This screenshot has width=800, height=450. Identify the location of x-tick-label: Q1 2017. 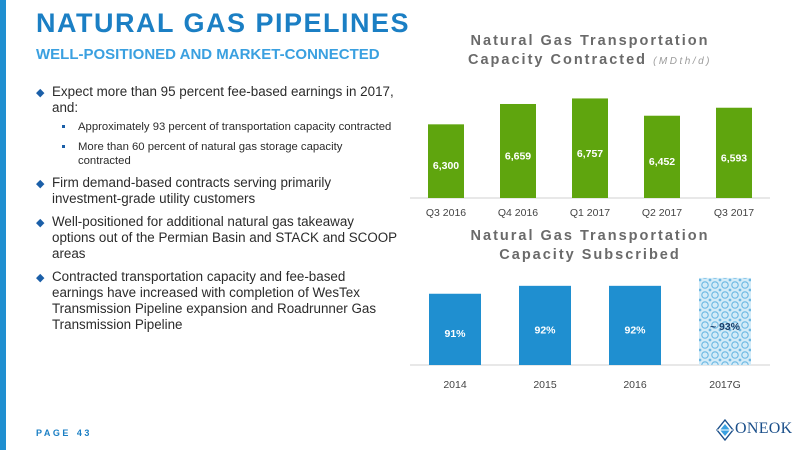
(590, 213).